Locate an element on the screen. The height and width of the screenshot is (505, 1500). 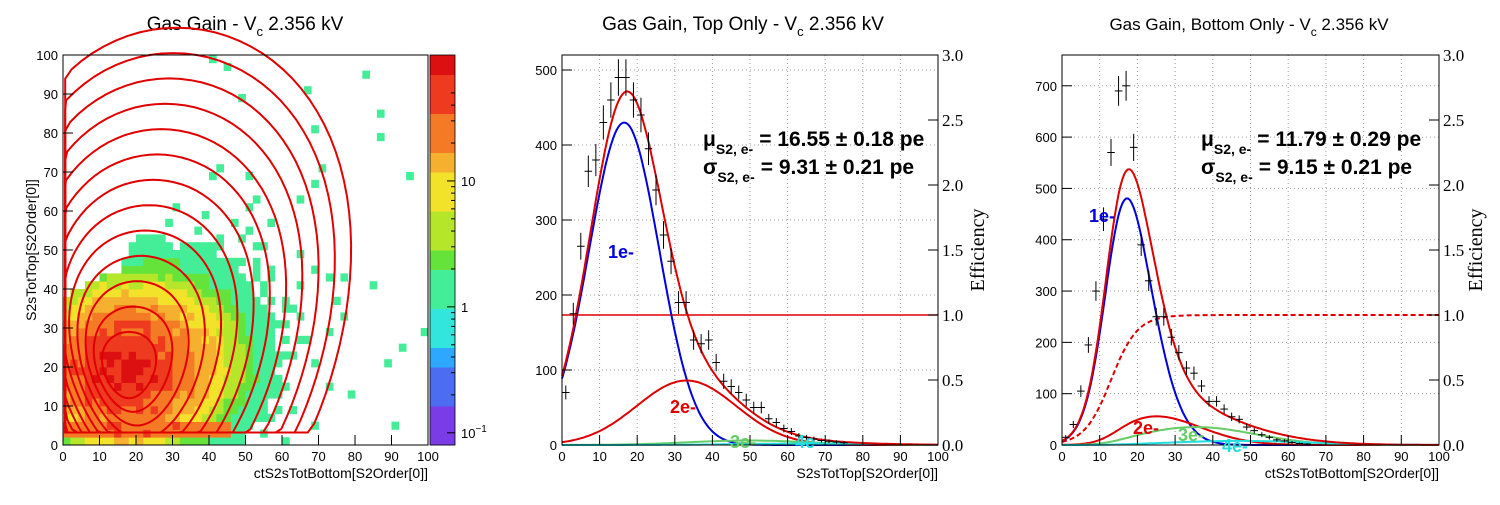
color-scale-tick-label: 10 is located at coordinates (468, 181).